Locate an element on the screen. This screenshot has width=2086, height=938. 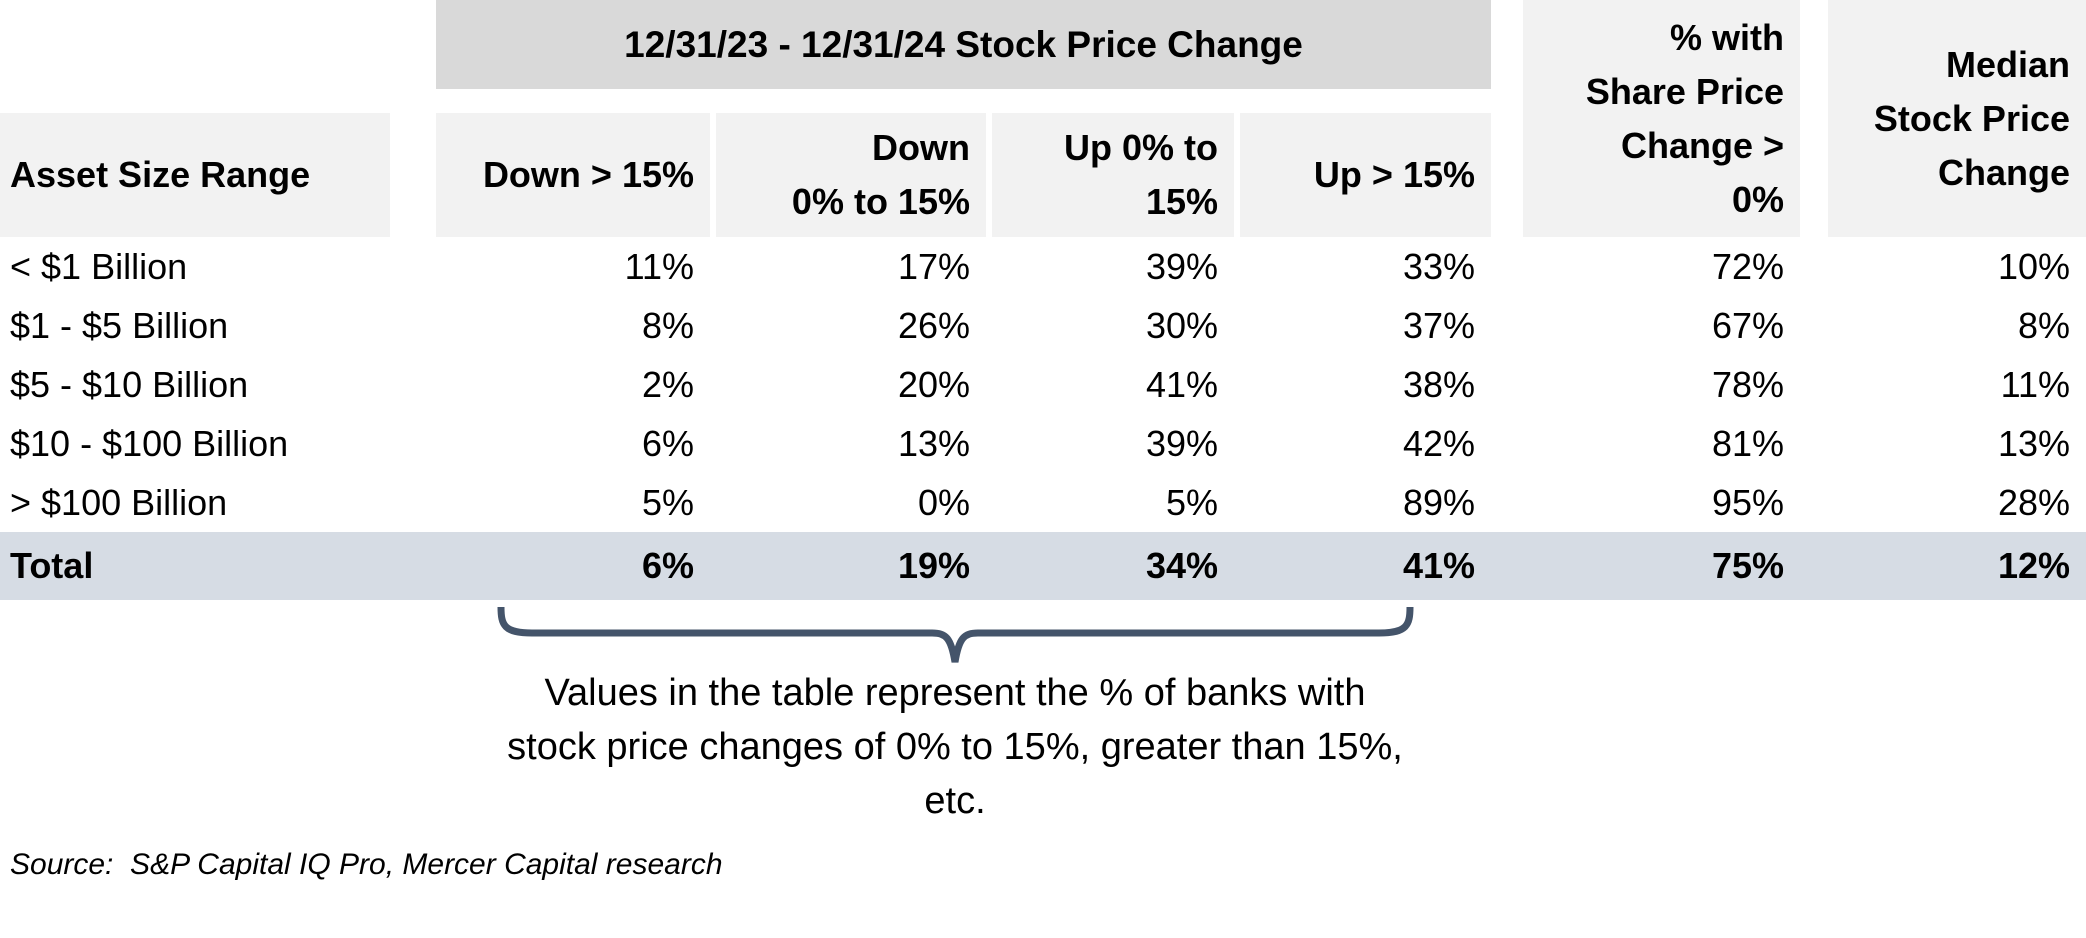
cell-value: 28% is located at coordinates (2033, 502).